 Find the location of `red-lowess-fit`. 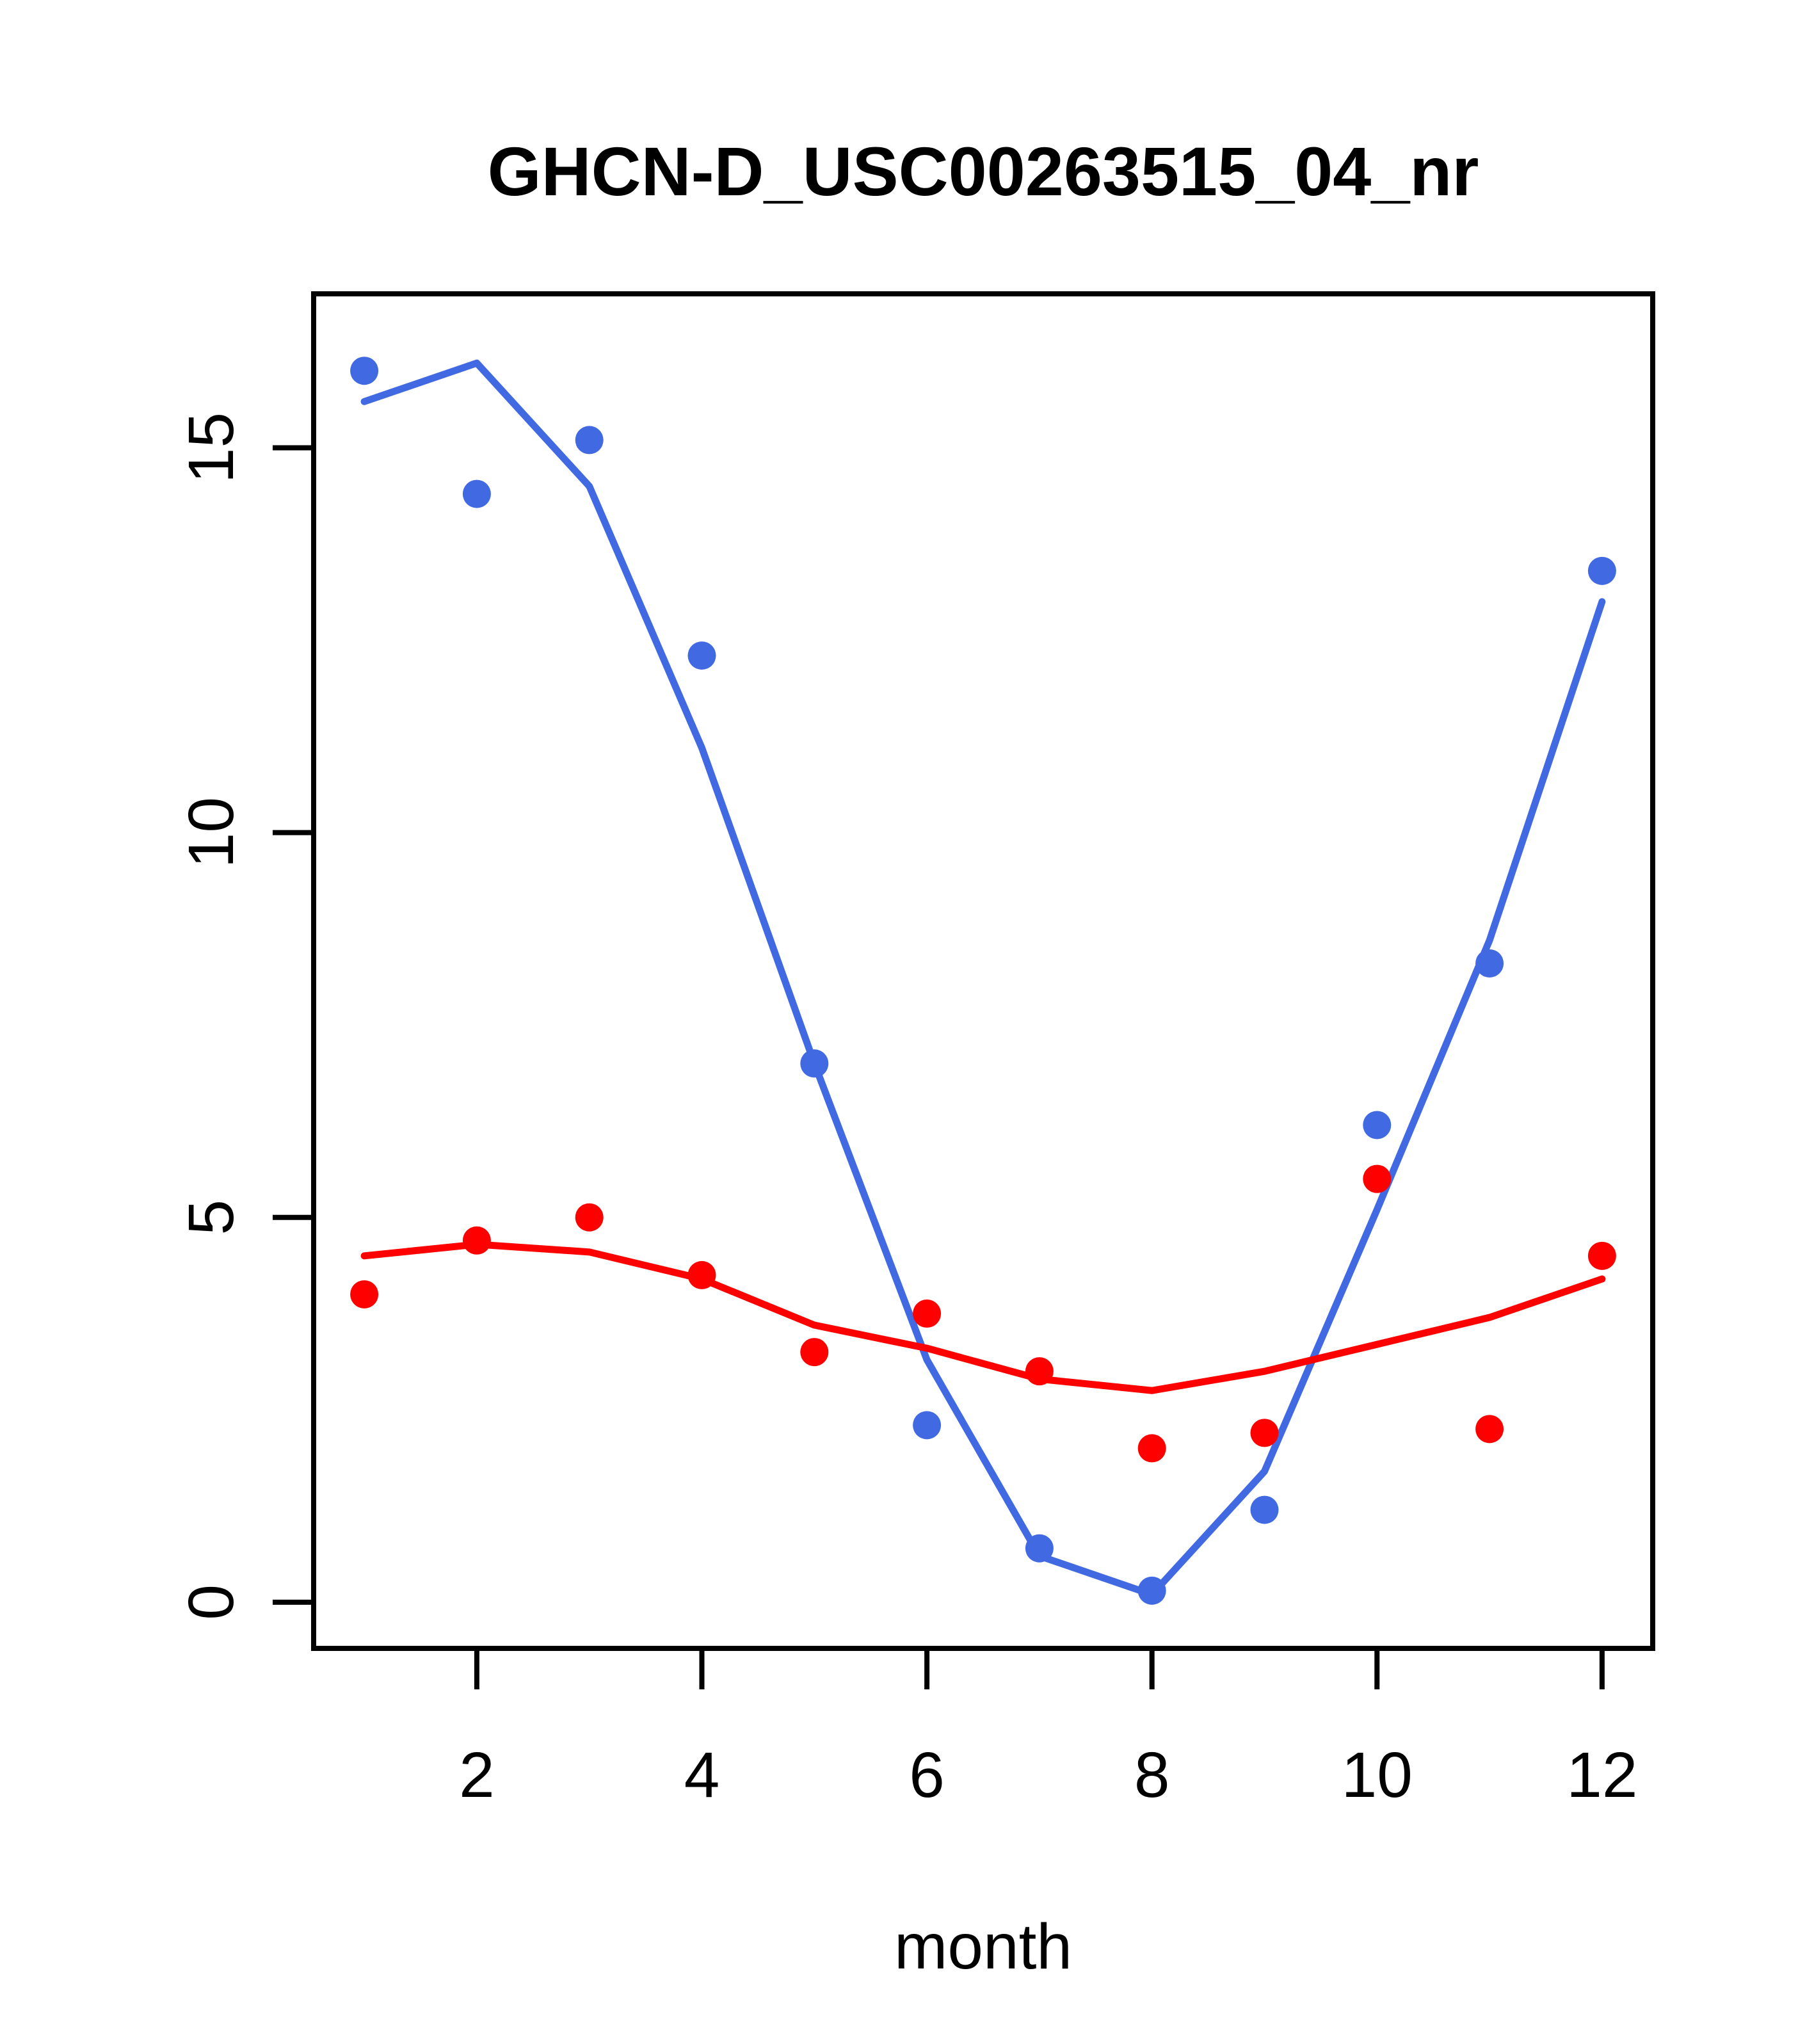

red-lowess-fit is located at coordinates (983, 1317).